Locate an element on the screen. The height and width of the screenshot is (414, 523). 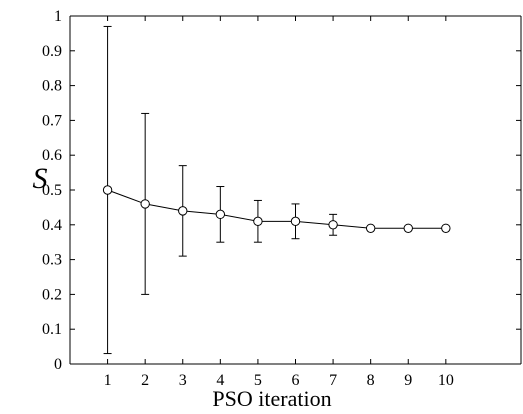
x-tick-label: 10 is located at coordinates (446, 380).